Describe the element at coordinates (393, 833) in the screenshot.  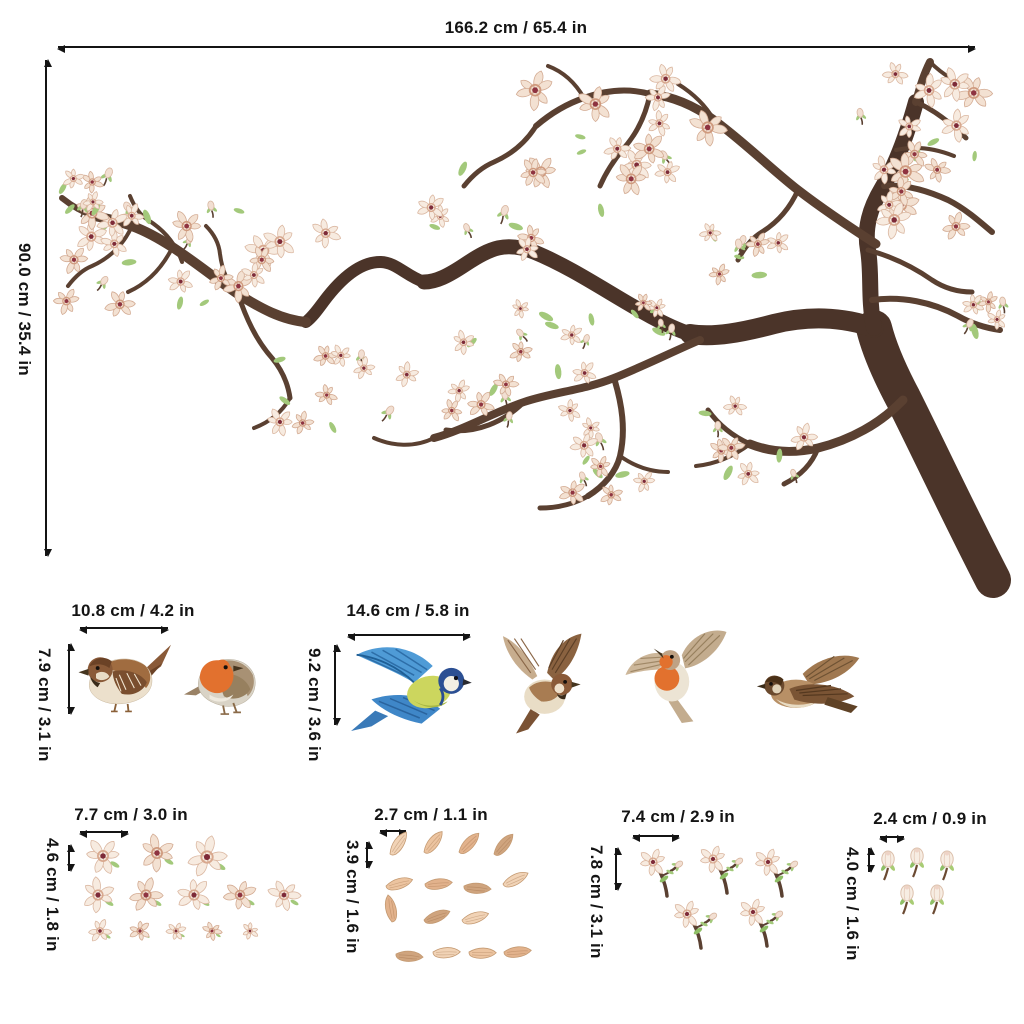
I see `petals-width-arrow` at that location.